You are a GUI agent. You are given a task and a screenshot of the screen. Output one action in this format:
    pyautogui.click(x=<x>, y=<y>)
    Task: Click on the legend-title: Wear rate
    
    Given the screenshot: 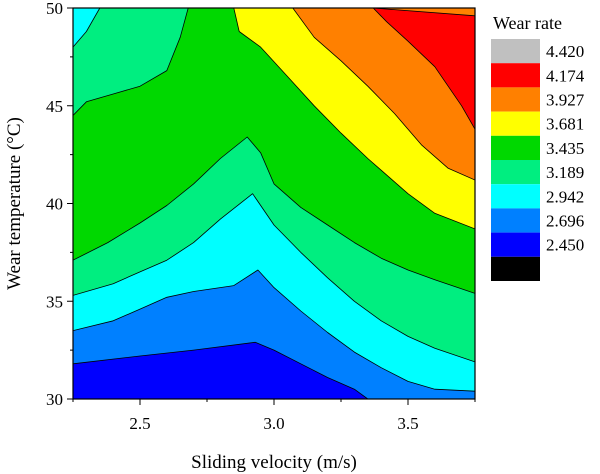 What is the action you would take?
    pyautogui.click(x=527, y=23)
    